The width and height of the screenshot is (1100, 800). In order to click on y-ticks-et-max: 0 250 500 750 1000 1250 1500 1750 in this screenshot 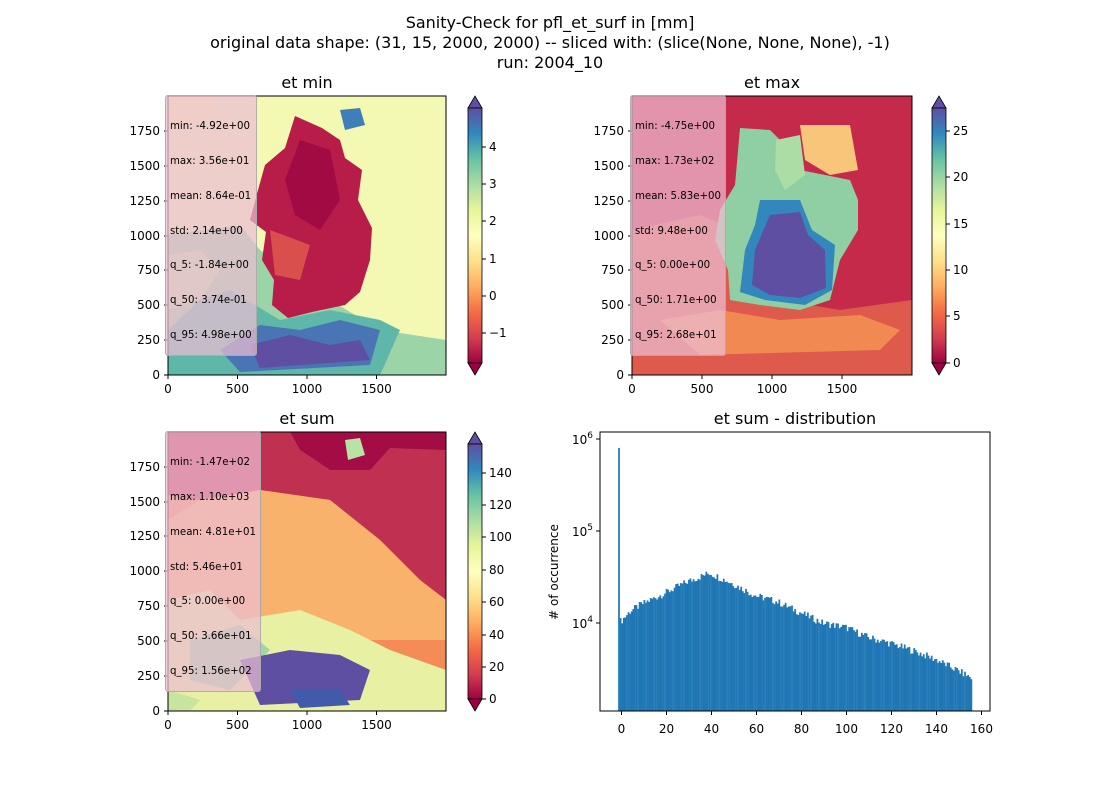, I will do `click(612, 253)`.